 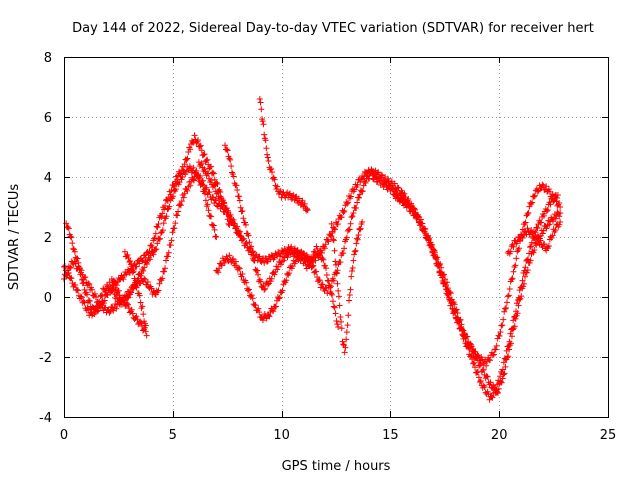 What do you see at coordinates (608, 435) in the screenshot?
I see `x-tick-label: 25` at bounding box center [608, 435].